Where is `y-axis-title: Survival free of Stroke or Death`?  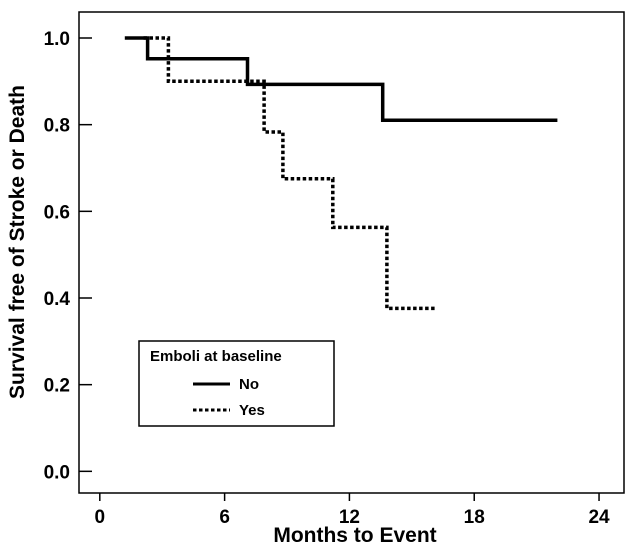 y-axis-title: Survival free of Stroke or Death is located at coordinates (17, 242).